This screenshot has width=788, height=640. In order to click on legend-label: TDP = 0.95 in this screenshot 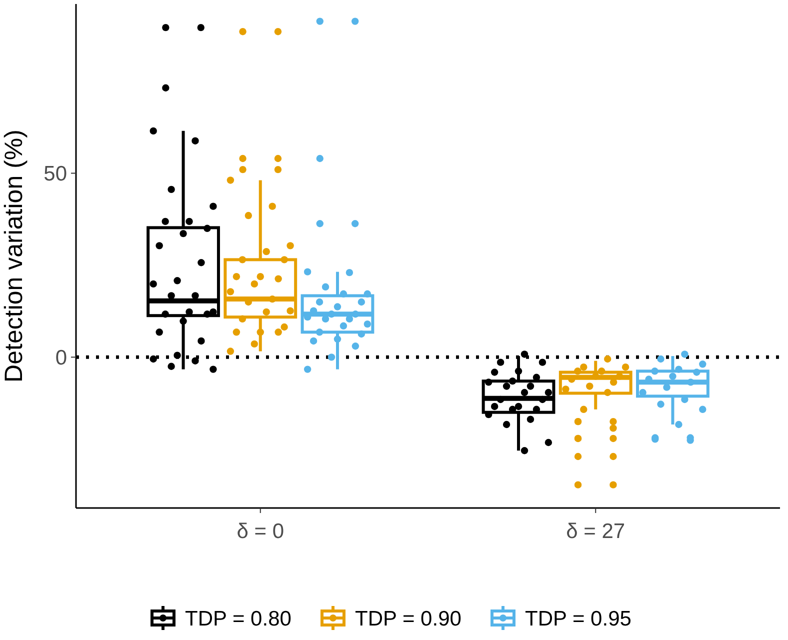, I will do `click(578, 618)`.